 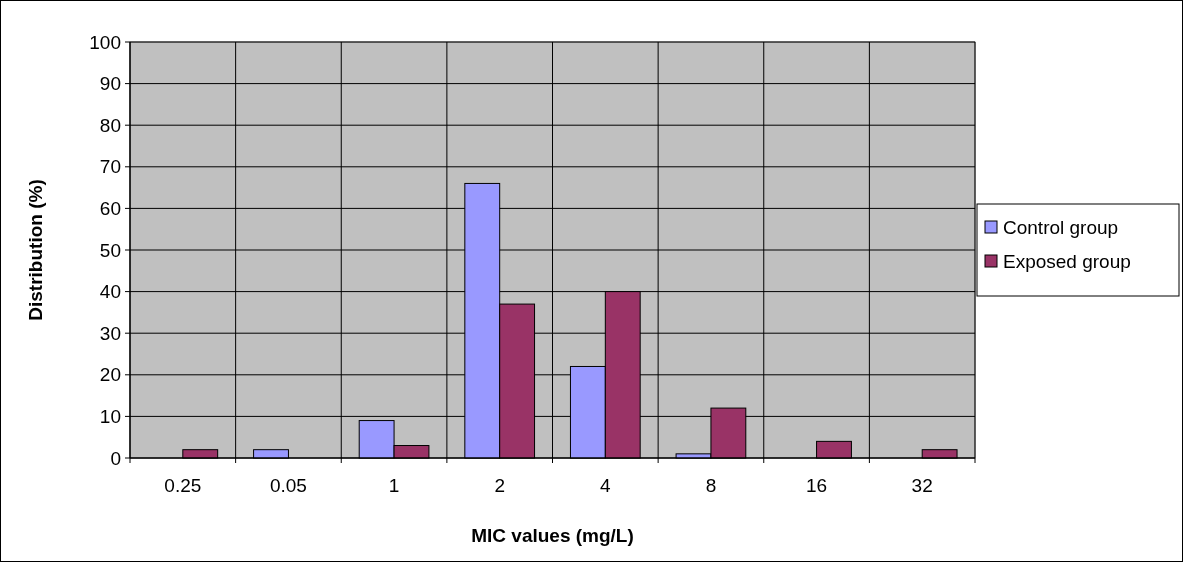 What do you see at coordinates (288, 485) in the screenshot?
I see `x-tick-label: 0.05` at bounding box center [288, 485].